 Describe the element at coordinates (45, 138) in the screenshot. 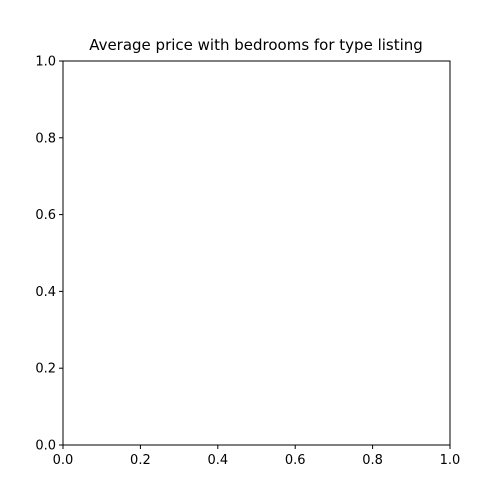

I see `y-tick-label: 0.8` at that location.